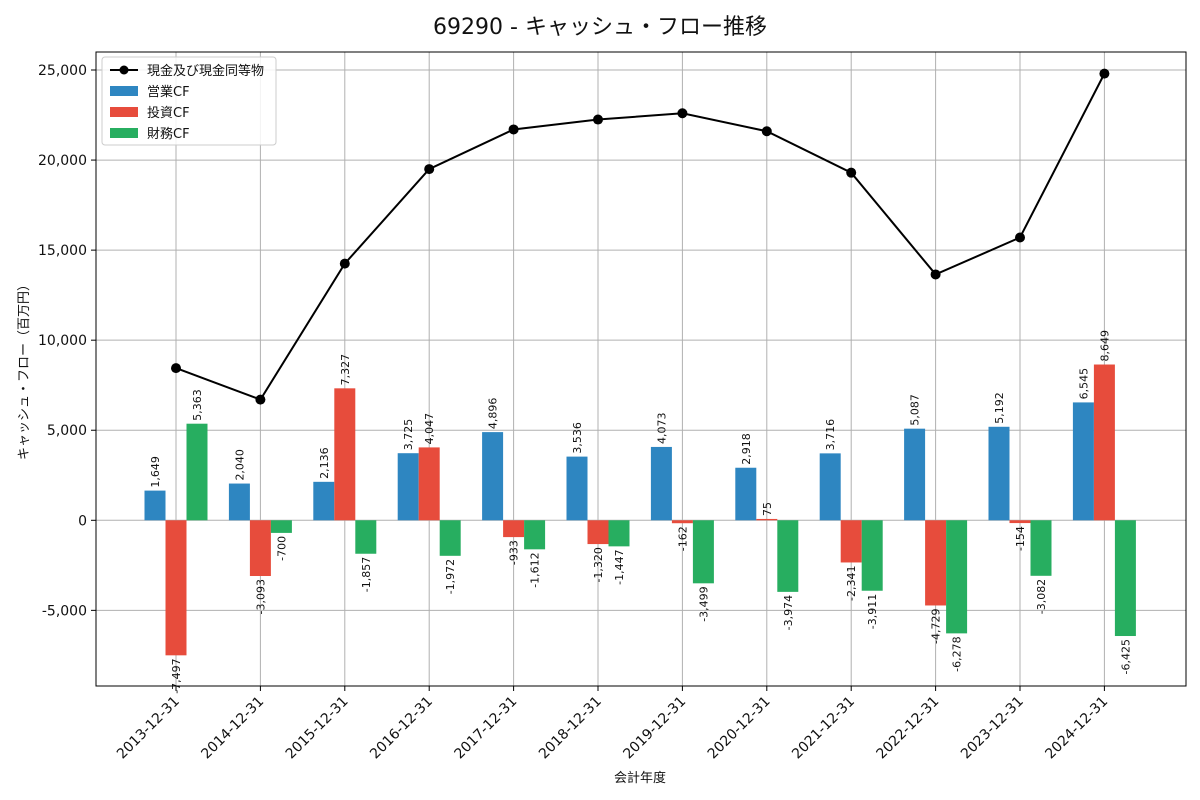  What do you see at coordinates (155, 472) in the screenshot?
I see `bar-value-label: 1,649` at bounding box center [155, 472].